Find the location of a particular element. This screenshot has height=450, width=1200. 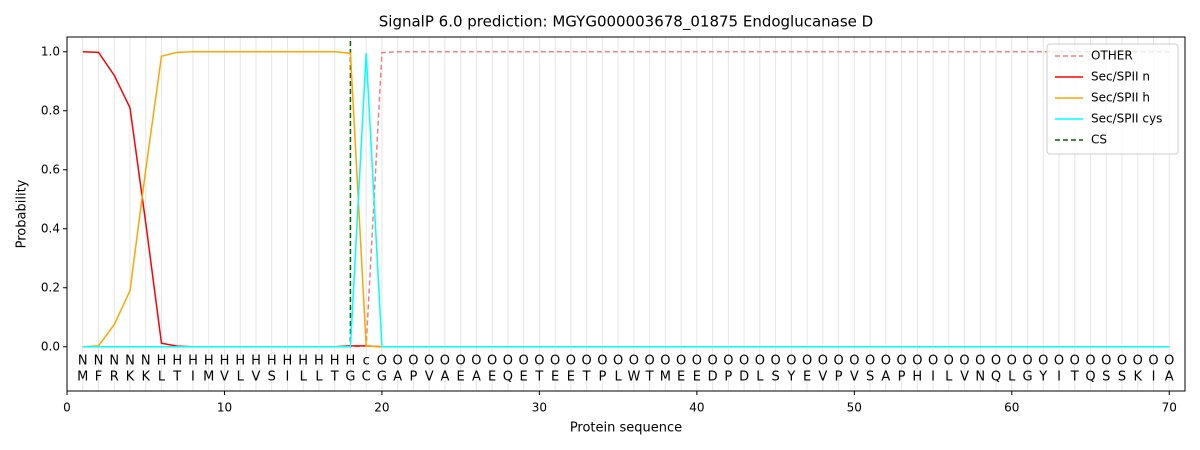

residue: R is located at coordinates (114, 376).